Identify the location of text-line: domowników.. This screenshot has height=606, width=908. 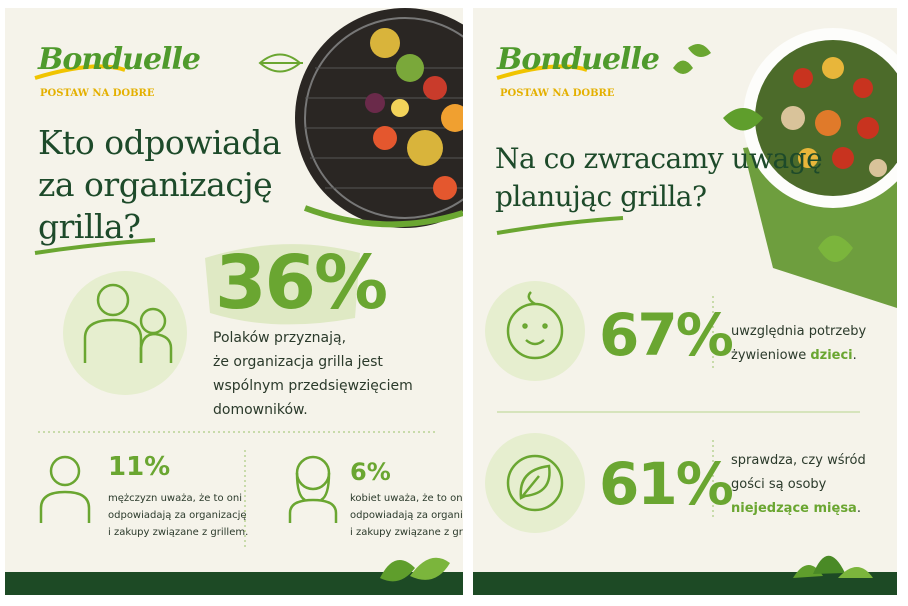
(260, 410).